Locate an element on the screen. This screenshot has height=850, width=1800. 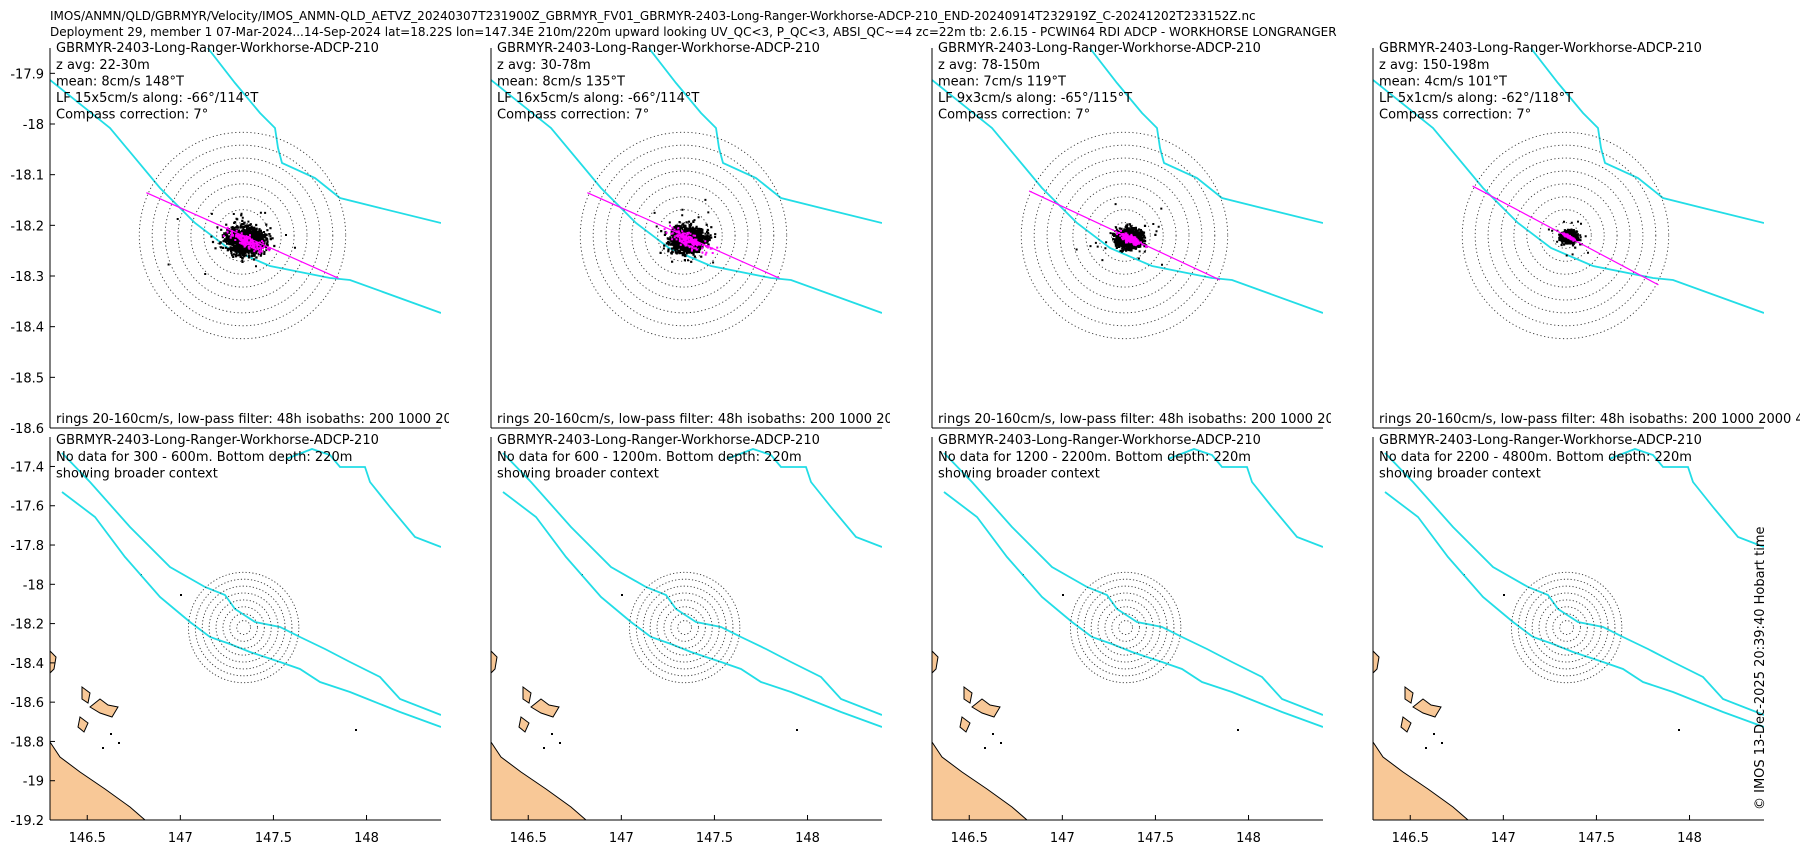
y-tick-label: -18.8 is located at coordinates (27, 742).